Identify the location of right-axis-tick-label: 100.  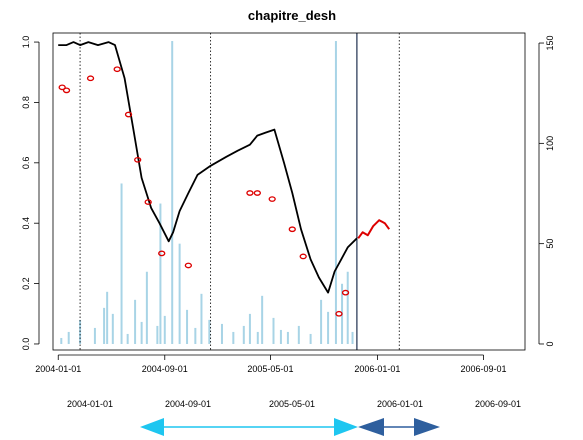
(550, 143).